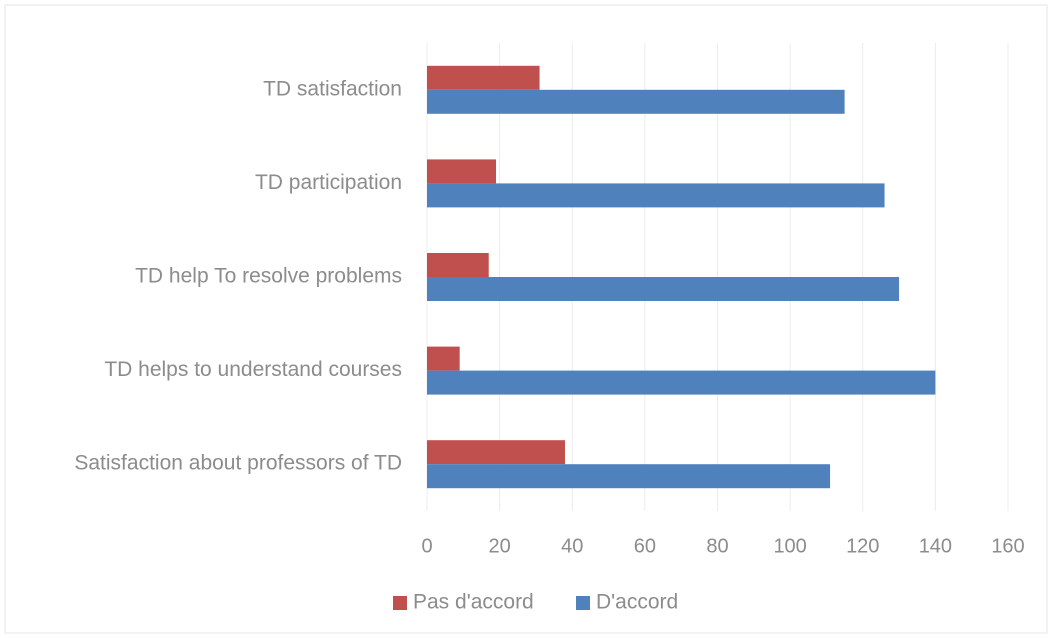 This screenshot has height=638, width=1052. I want to click on y-tick-label: TD satisfaction, so click(332, 88).